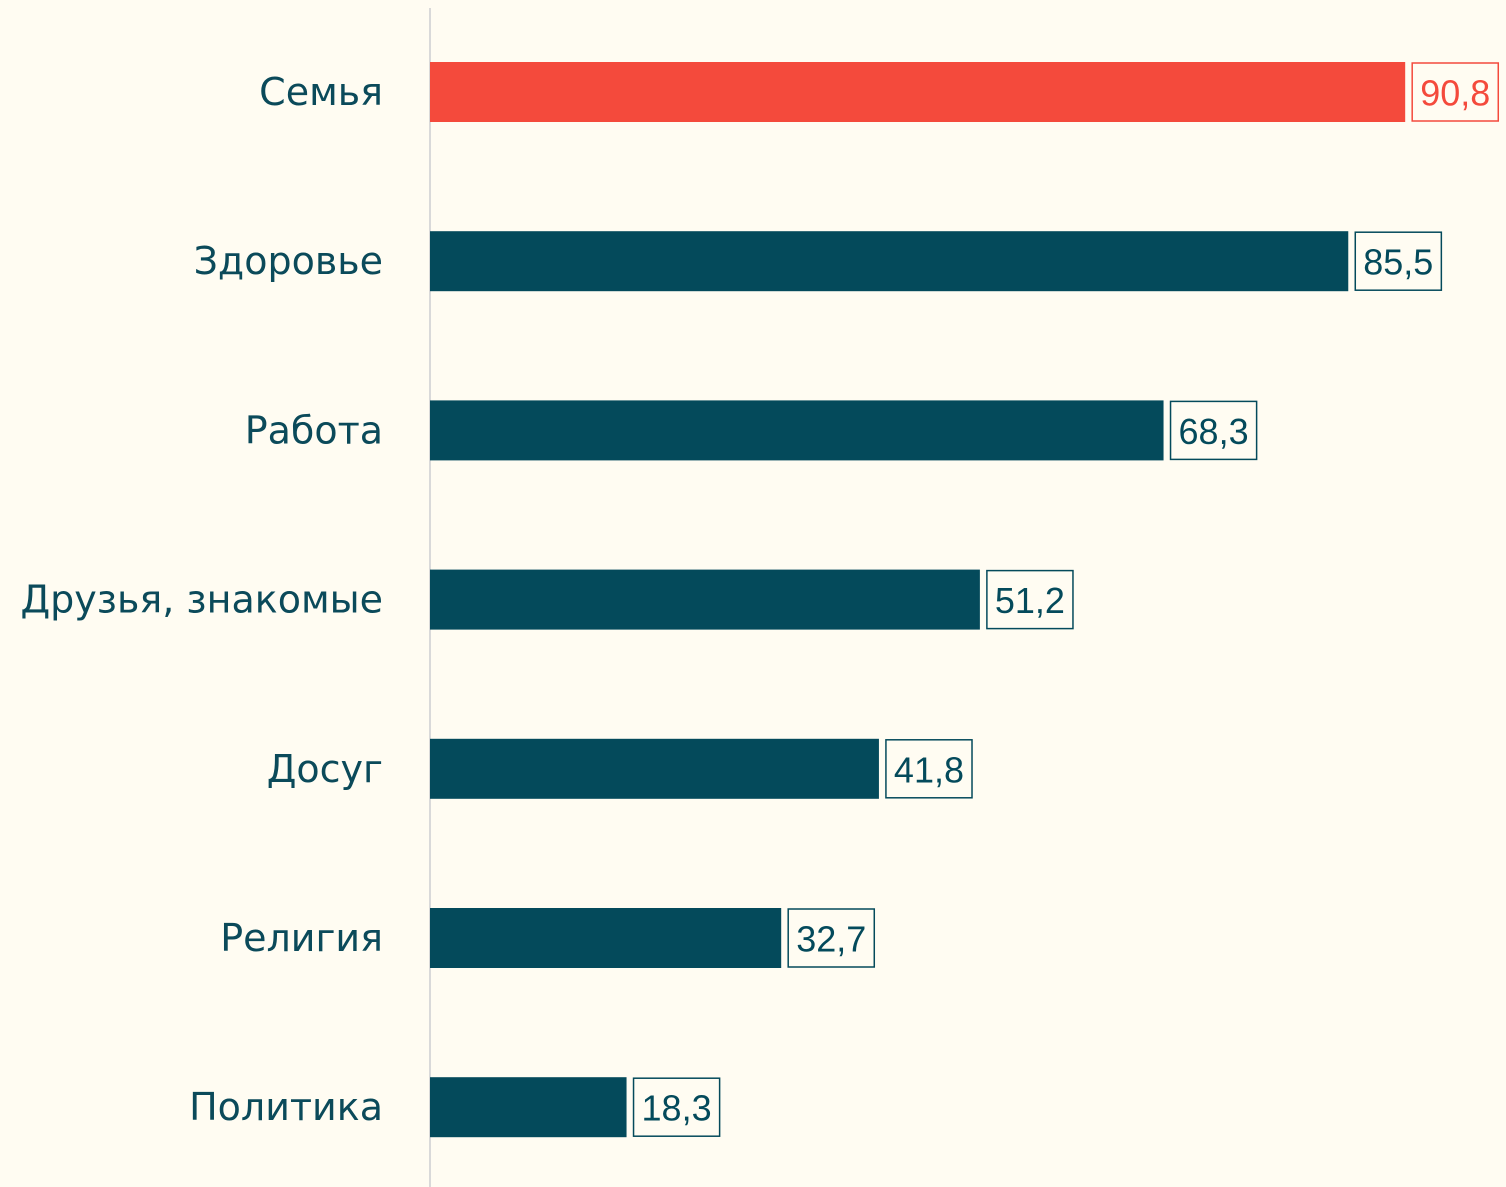 This screenshot has height=1187, width=1506. I want to click on value-label: 90,8, so click(1455, 93).